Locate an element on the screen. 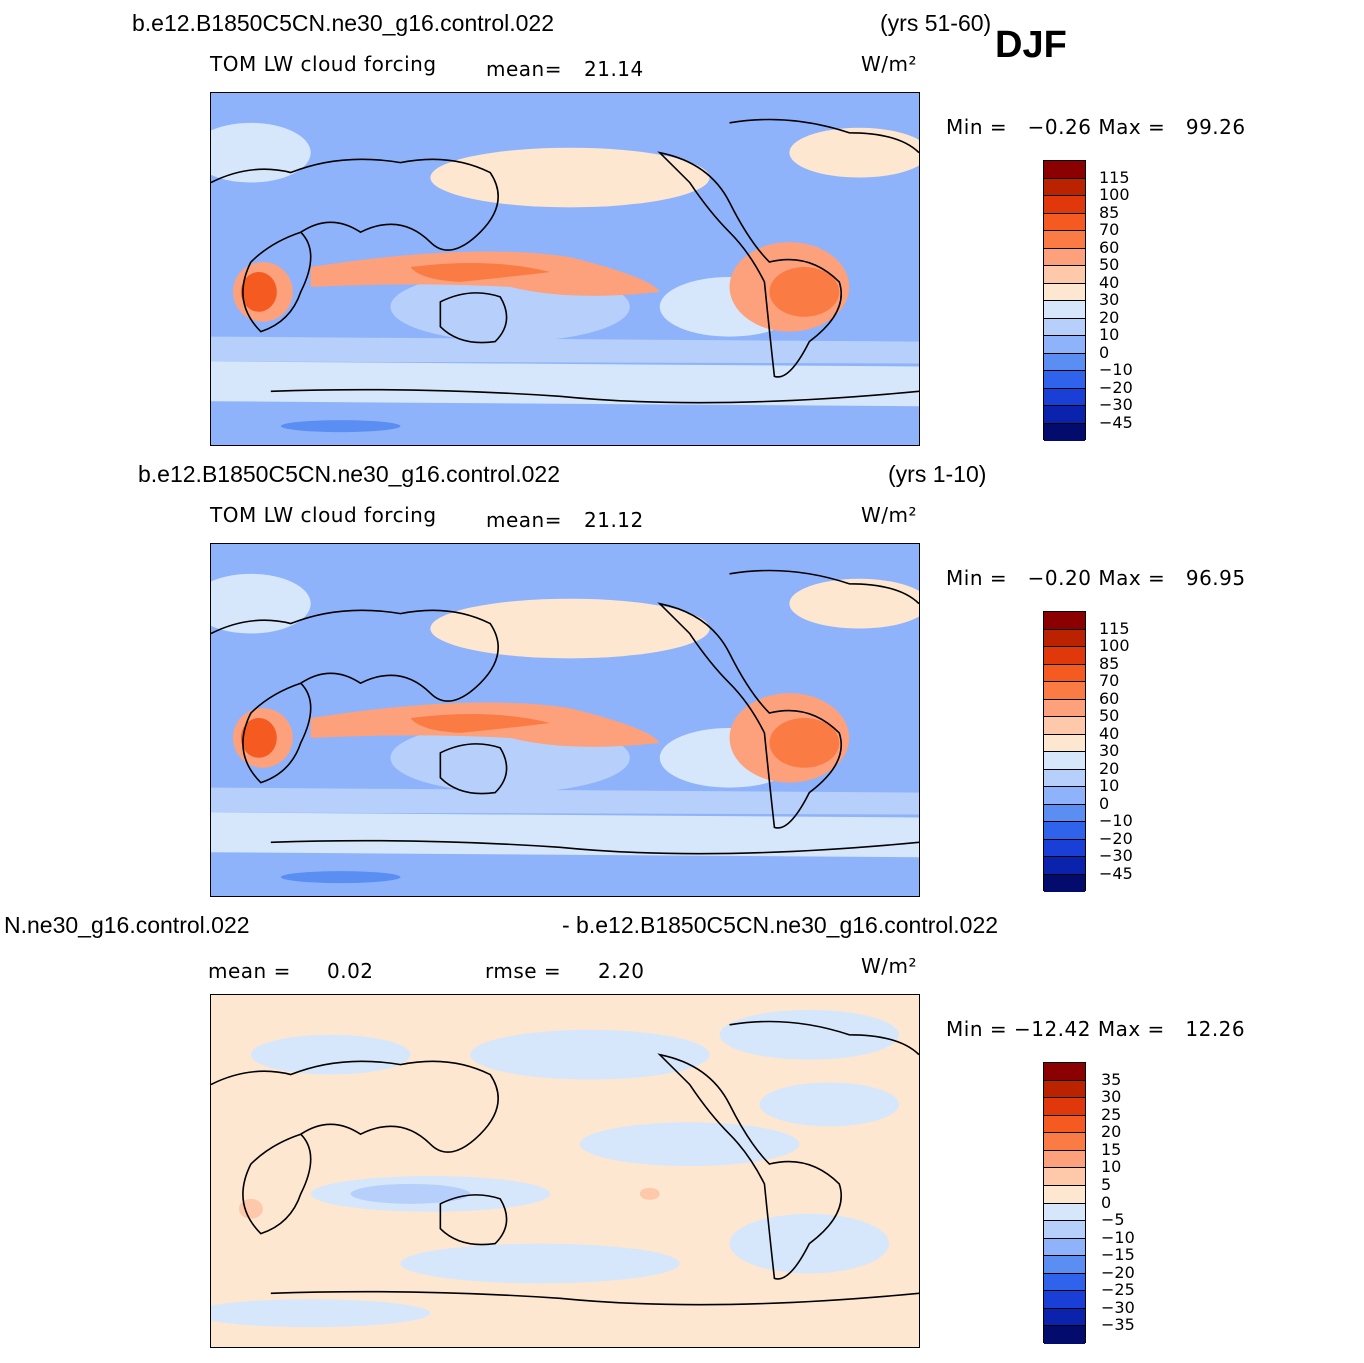 This screenshot has height=1363, width=1364. panel3-minmax: Min = −12.42 Max = 12.26 is located at coordinates (1096, 1029).